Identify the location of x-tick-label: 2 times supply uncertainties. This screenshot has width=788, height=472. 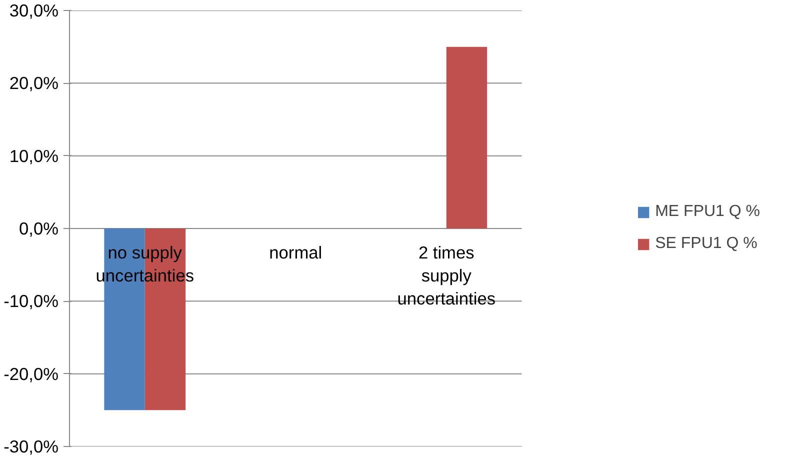
(446, 275).